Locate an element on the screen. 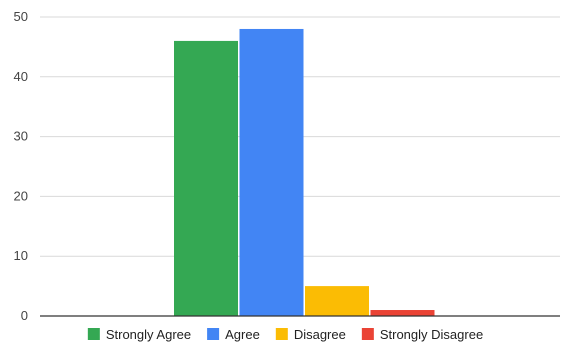 This screenshot has height=347, width=571. y-tick-label-50: 50 is located at coordinates (21, 16).